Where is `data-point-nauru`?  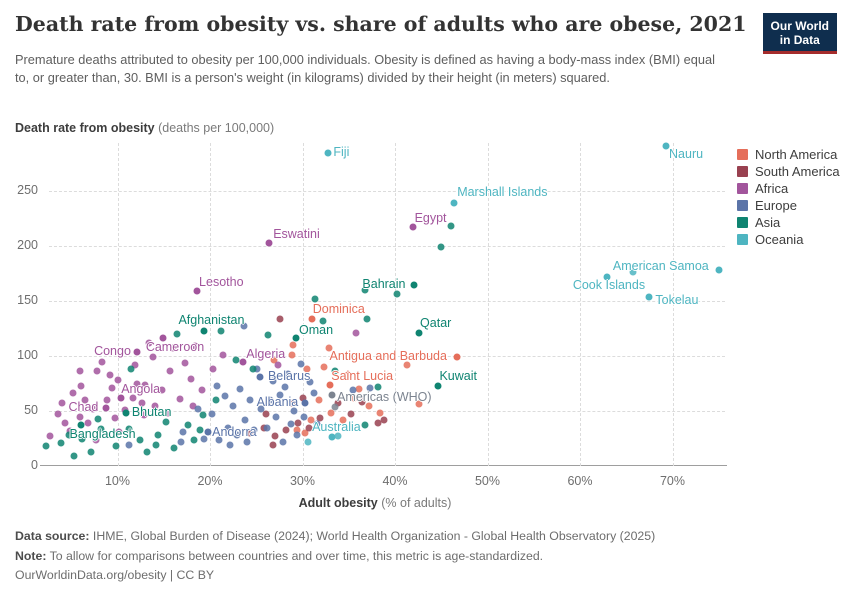 data-point-nauru is located at coordinates (666, 146).